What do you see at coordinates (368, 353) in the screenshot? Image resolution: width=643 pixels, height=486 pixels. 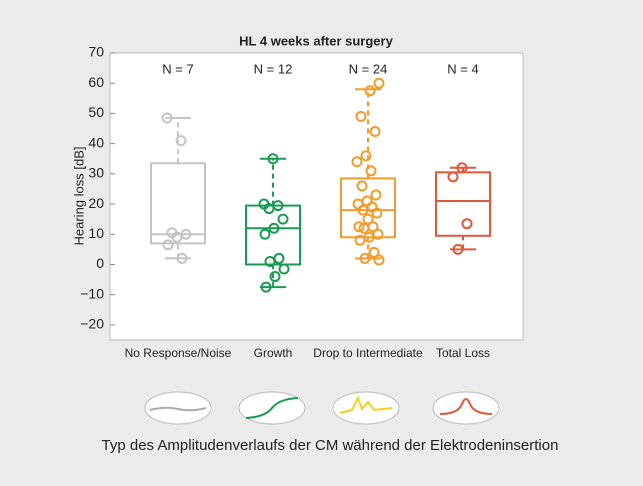 I see `x-tick-label: Drop to Intermediate` at bounding box center [368, 353].